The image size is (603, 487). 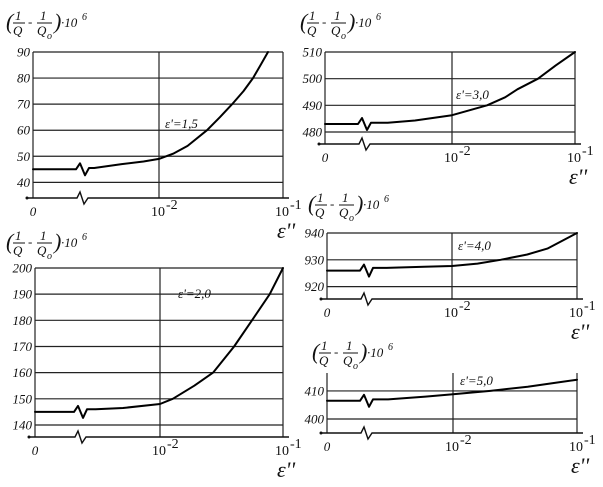 I want to click on curve-annotation: ε'=5,0, so click(x=476, y=380).